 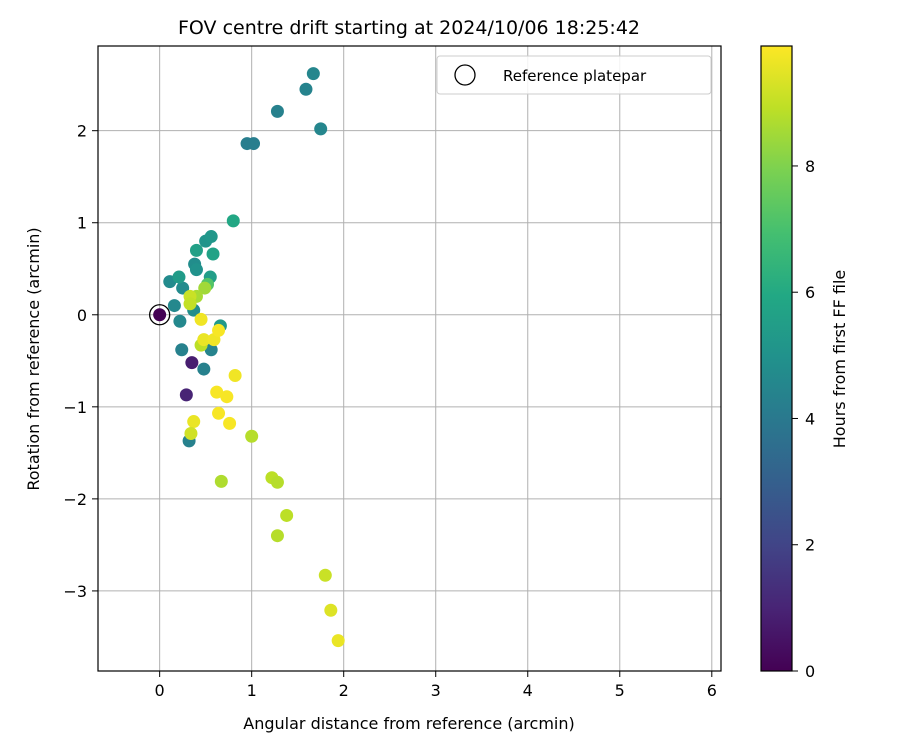 What do you see at coordinates (344, 690) in the screenshot?
I see `x-tick-label: 2` at bounding box center [344, 690].